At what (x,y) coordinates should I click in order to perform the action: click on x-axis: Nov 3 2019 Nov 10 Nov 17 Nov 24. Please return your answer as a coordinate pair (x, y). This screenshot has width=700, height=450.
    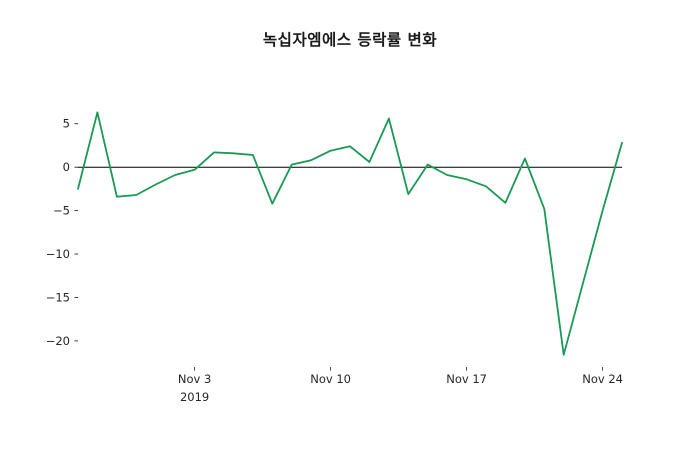
    Looking at the image, I should click on (400, 385).